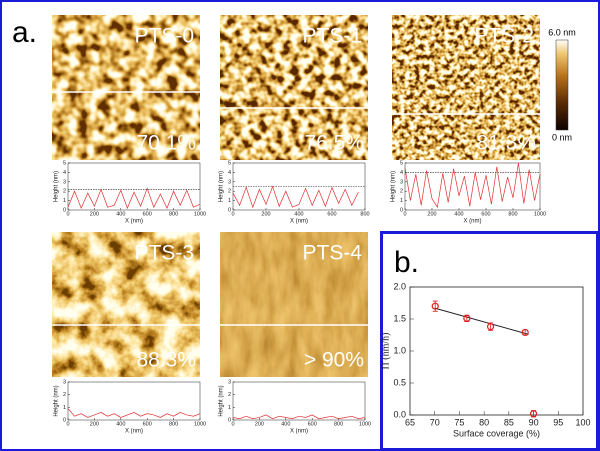  What do you see at coordinates (562, 137) in the screenshot?
I see `colorbar-label: 0 nm` at bounding box center [562, 137].